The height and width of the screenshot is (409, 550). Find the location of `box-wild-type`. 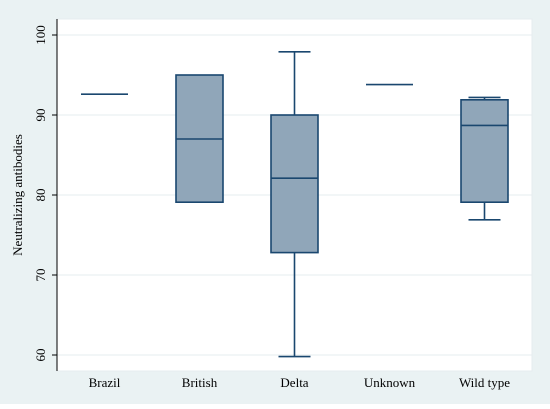

box-wild-type is located at coordinates (484, 158).